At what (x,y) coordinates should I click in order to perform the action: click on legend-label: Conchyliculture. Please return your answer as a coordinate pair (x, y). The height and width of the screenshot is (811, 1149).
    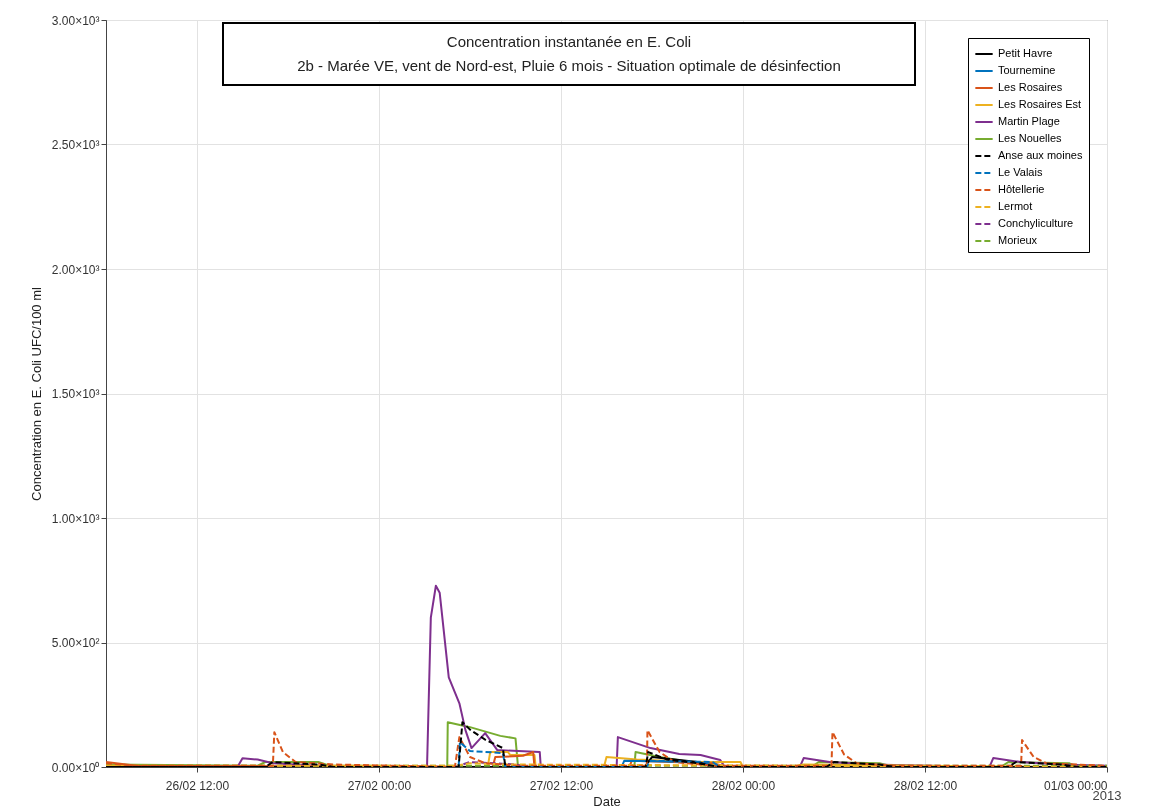
    Looking at the image, I should click on (1036, 223).